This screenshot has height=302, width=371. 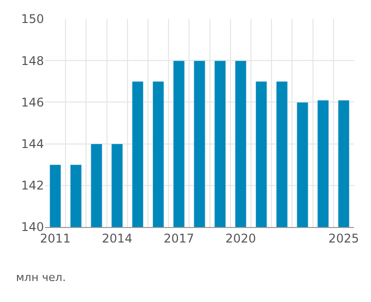 What do you see at coordinates (117, 238) in the screenshot?
I see `x-tick-label: 2014` at bounding box center [117, 238].